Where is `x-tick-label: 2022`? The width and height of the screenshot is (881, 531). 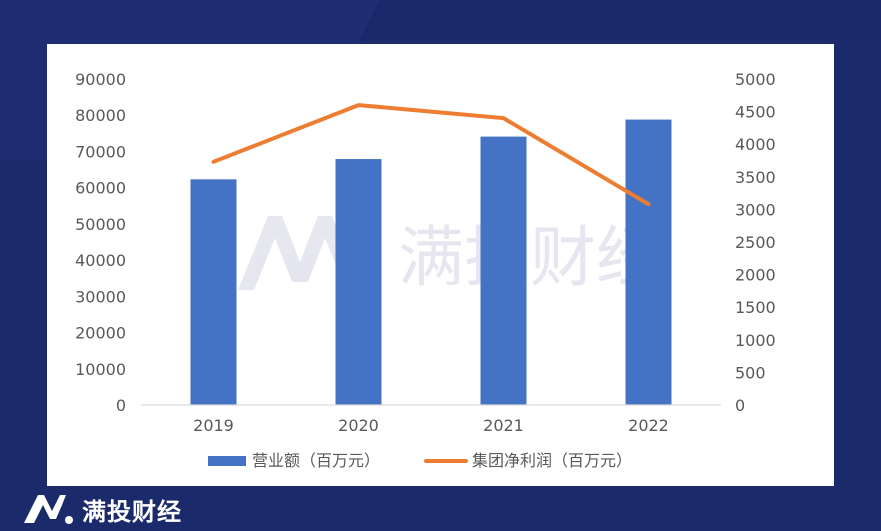
x-tick-label: 2022 is located at coordinates (648, 425).